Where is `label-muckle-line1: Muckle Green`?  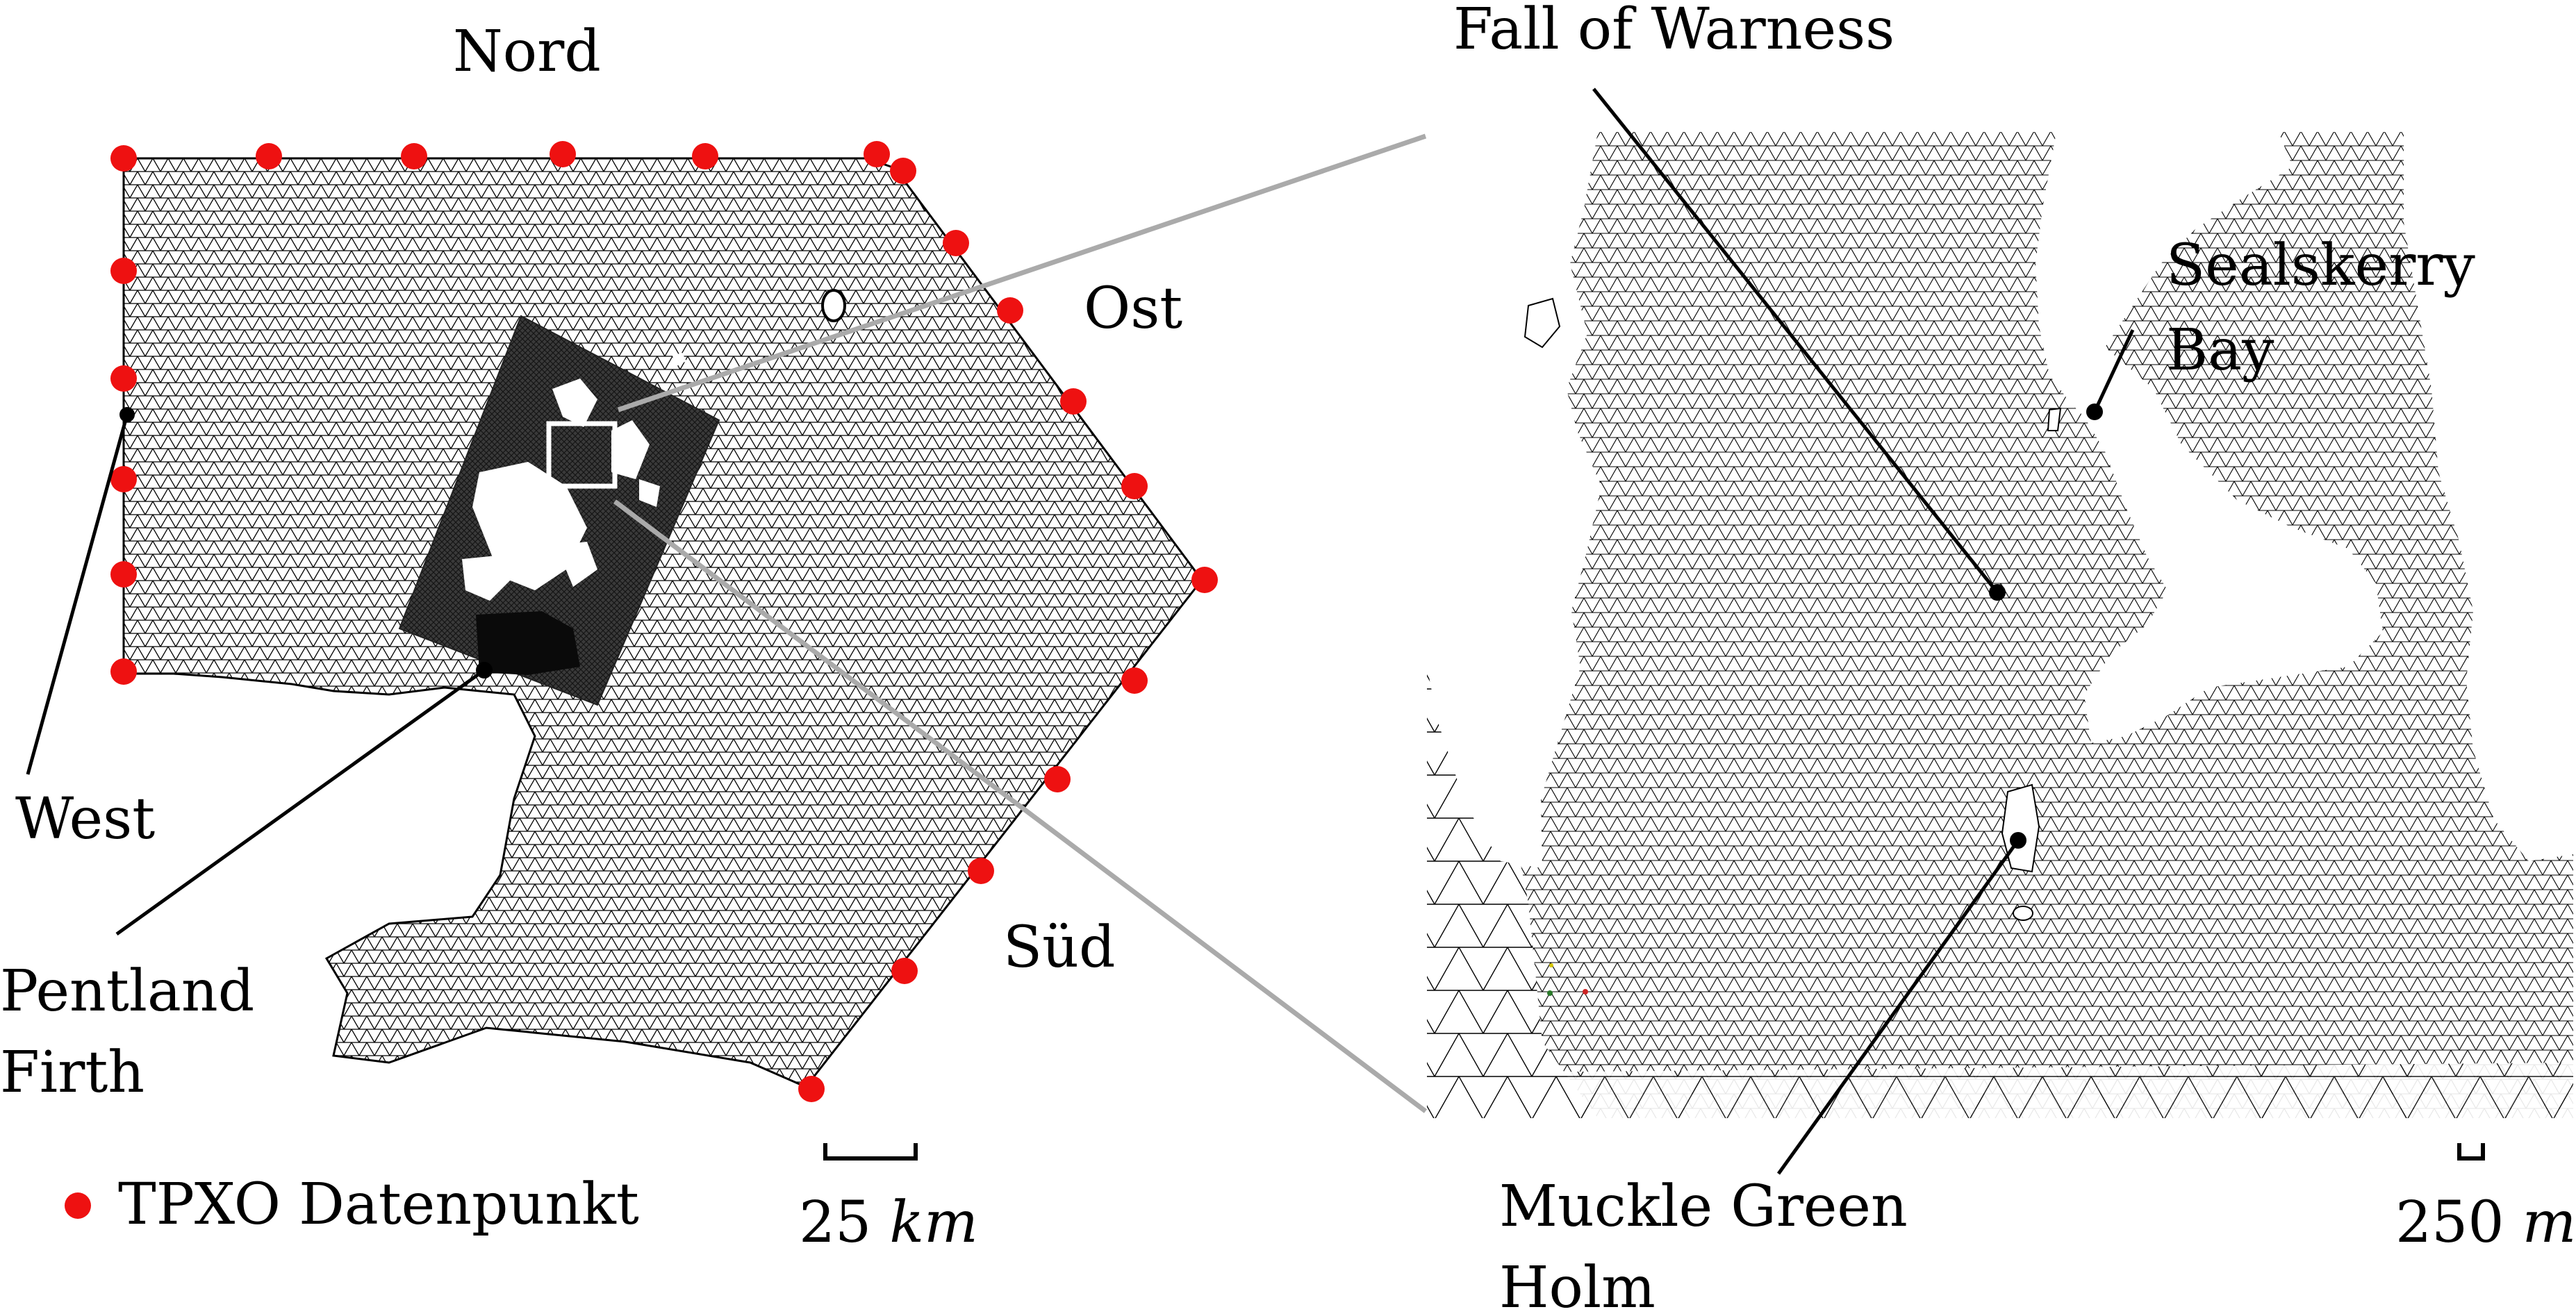 label-muckle-line1: Muckle Green is located at coordinates (1704, 1207).